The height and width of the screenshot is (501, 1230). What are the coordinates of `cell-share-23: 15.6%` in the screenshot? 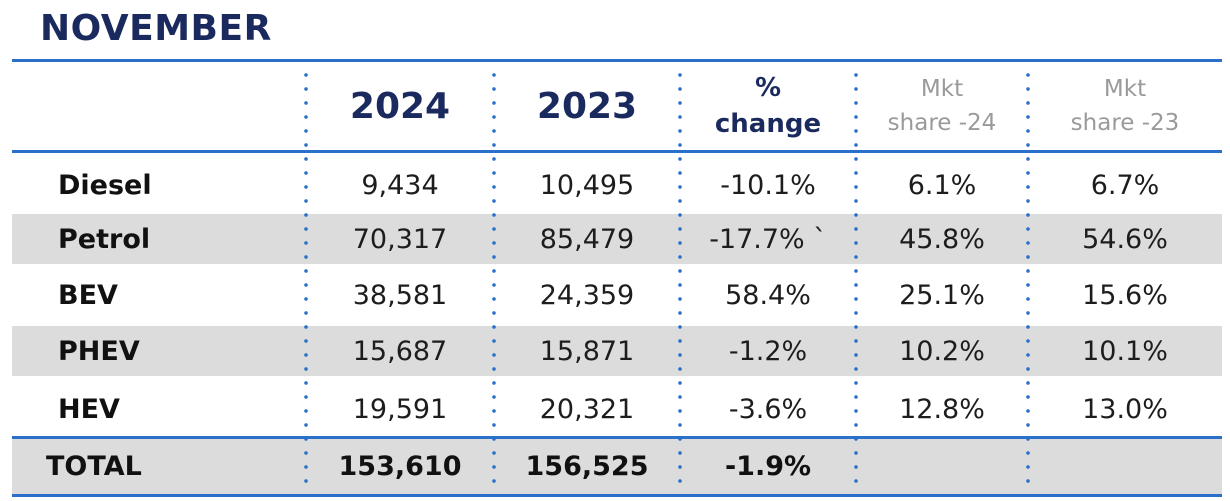 It's located at (1125, 295).